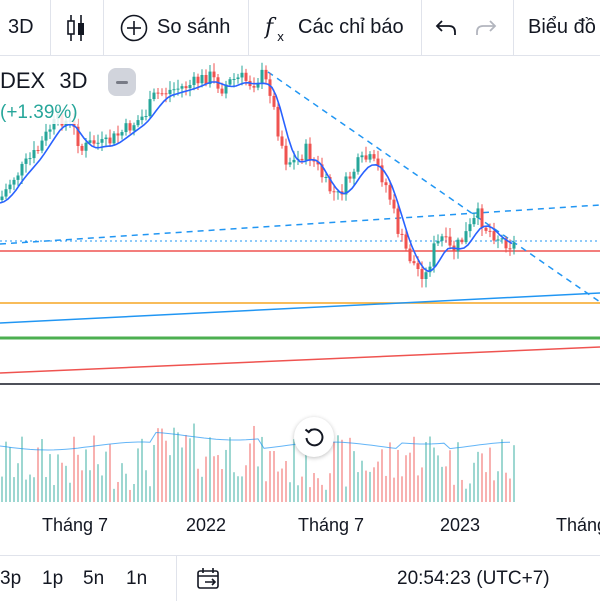  I want to click on clock-time: 20:54:23 (UTC+7), so click(473, 578).